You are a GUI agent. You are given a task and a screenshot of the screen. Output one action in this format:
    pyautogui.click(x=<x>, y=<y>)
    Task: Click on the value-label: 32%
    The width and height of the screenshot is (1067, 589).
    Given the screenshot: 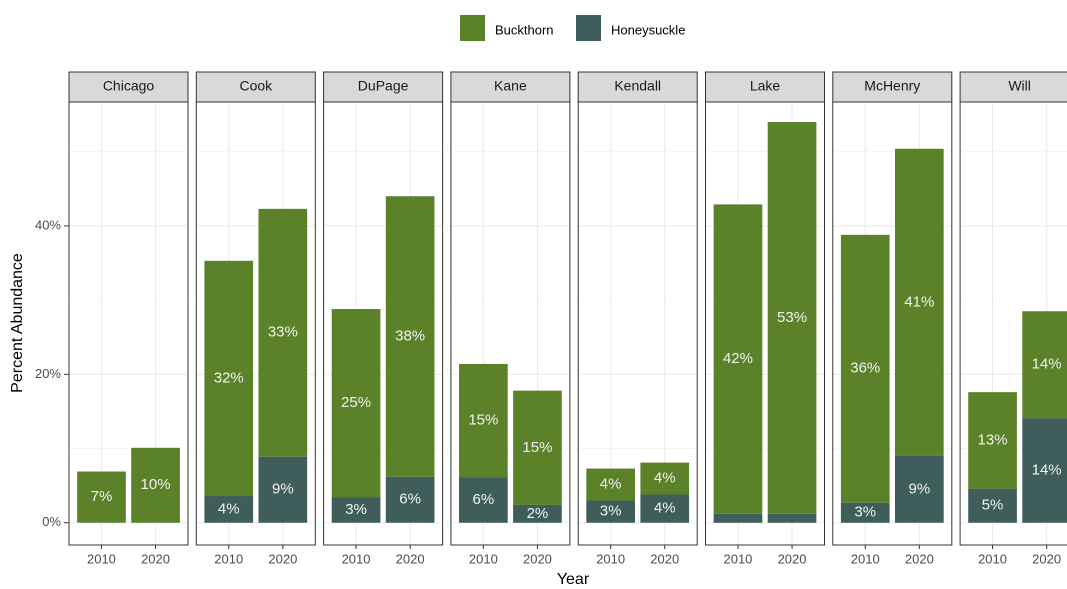 What is the action you would take?
    pyautogui.click(x=229, y=377)
    